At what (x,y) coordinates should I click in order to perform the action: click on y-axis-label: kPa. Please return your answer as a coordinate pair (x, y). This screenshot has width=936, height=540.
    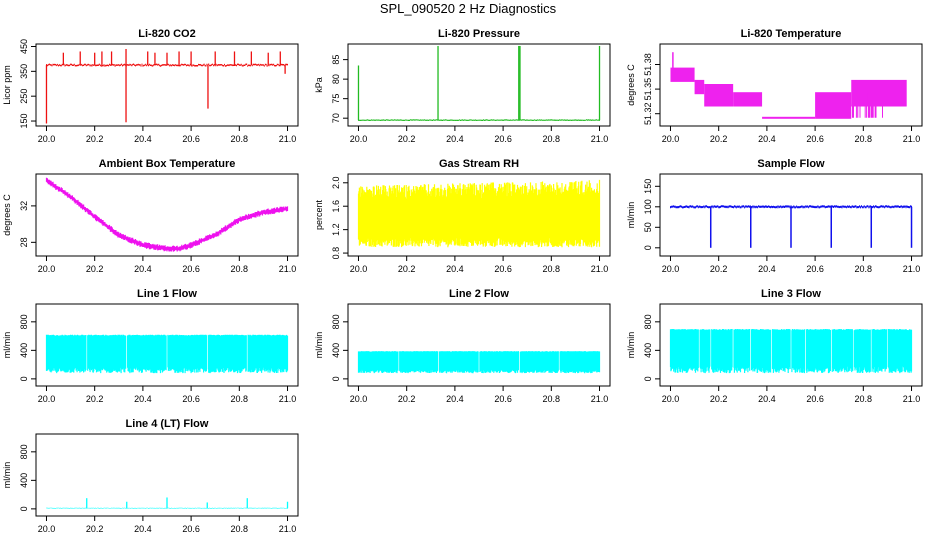
    Looking at the image, I should click on (319, 85).